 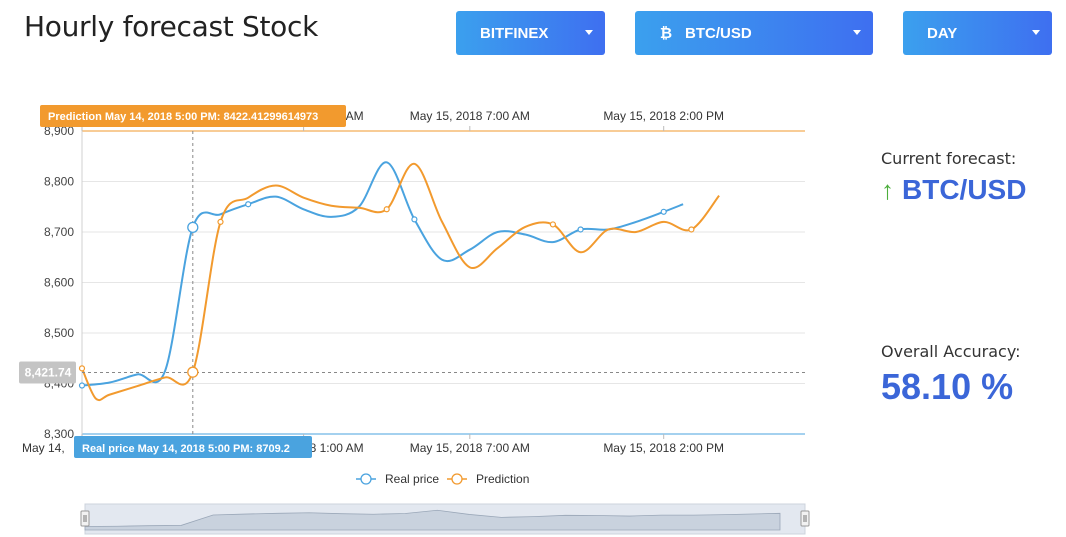 I want to click on real-price-tooltip-box, so click(x=193, y=447).